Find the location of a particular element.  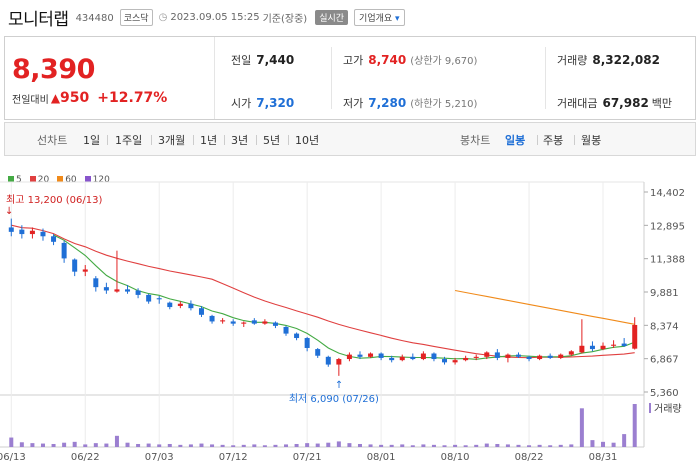

tab-1d: 1일 is located at coordinates (92, 140).